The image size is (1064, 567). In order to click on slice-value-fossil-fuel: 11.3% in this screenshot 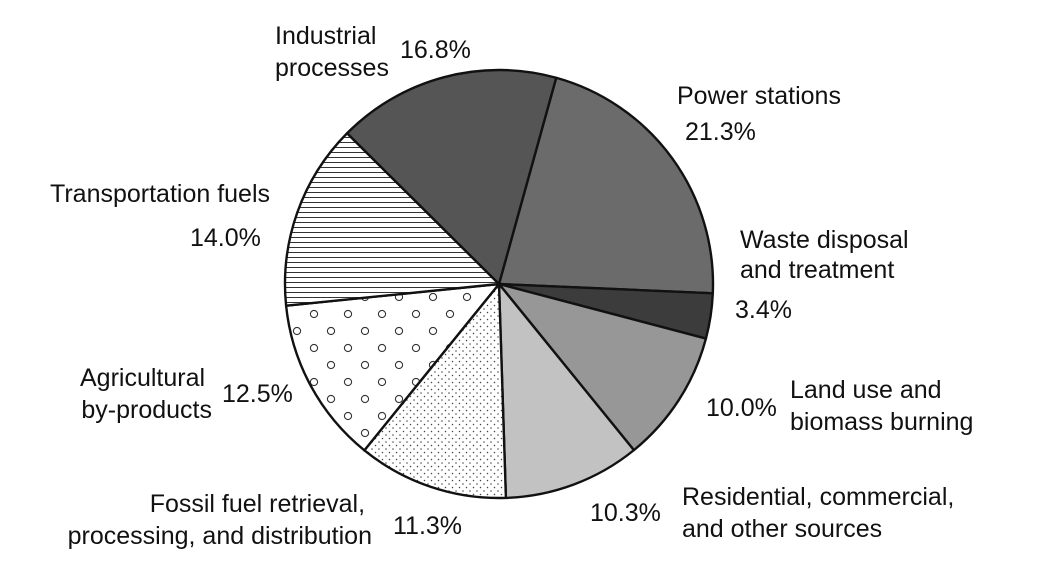, I will do `click(427, 526)`.